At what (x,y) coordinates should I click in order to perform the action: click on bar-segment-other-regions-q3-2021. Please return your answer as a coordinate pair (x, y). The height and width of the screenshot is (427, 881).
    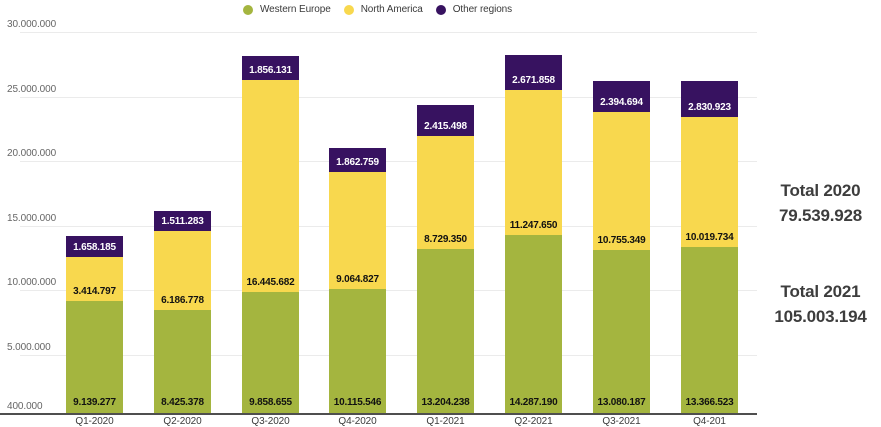
    Looking at the image, I should click on (621, 96).